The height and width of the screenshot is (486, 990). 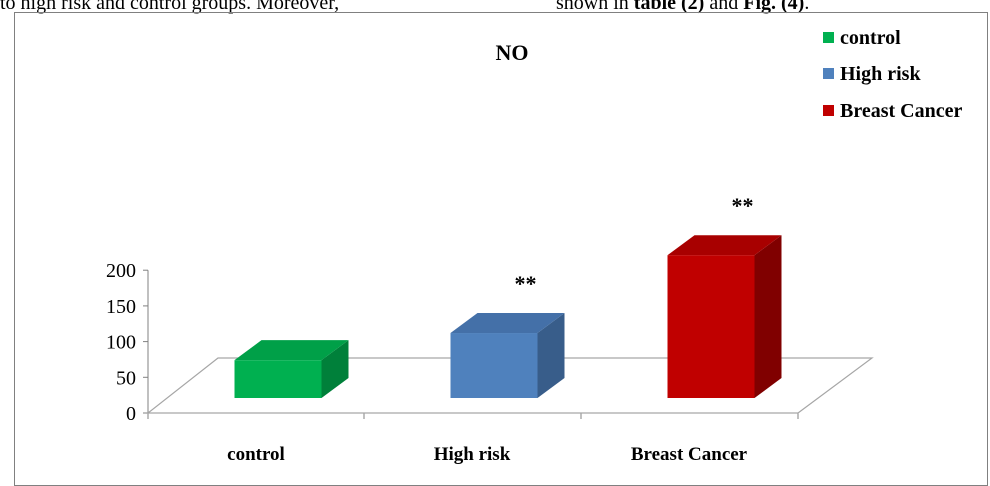 I want to click on y-tick-label: 150, so click(x=121, y=307).